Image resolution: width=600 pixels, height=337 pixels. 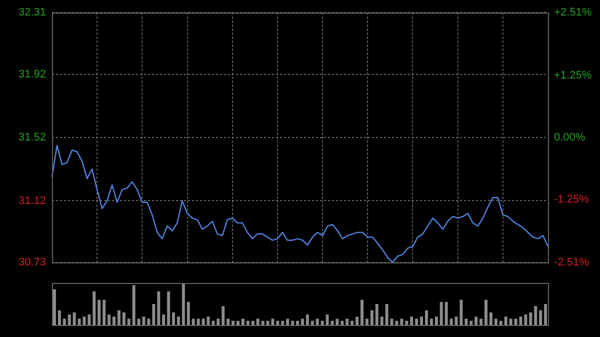 I want to click on y2-tick-label: 0.00%, so click(x=570, y=138).